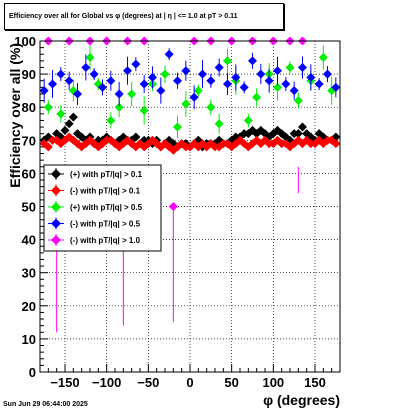  I want to click on legend-entry: (+) with pT/|q| > 0.5, so click(106, 207).